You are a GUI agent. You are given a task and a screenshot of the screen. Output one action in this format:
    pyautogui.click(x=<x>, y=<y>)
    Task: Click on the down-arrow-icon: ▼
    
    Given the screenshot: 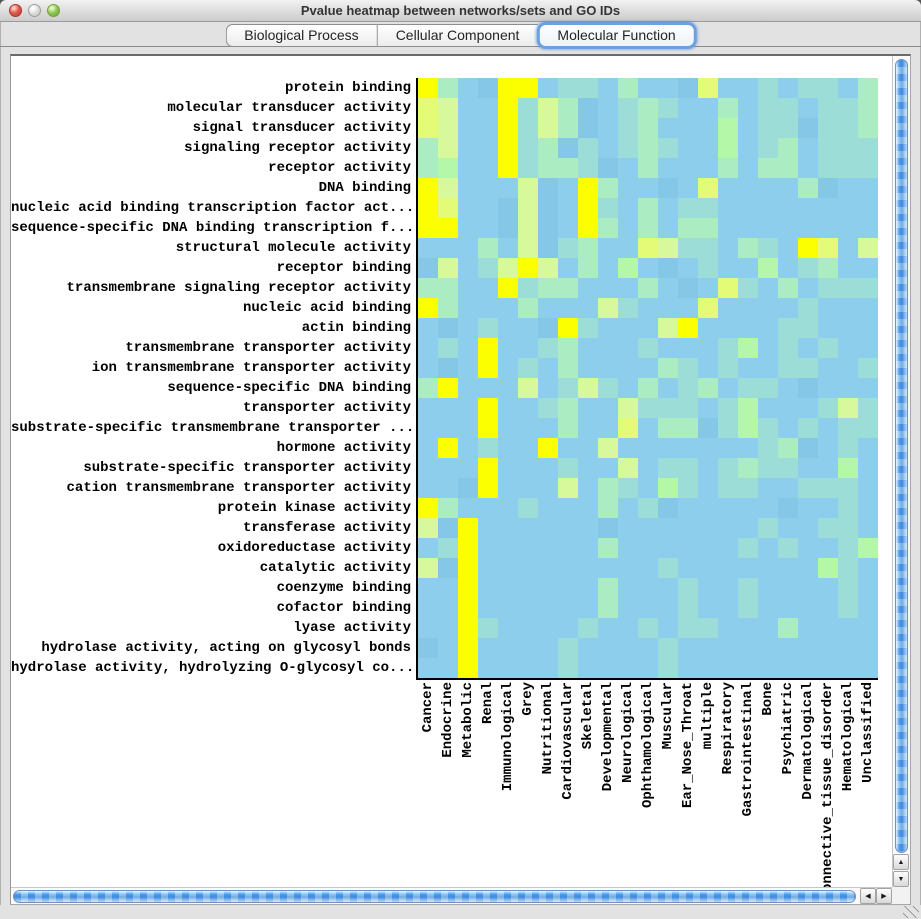 What is the action you would take?
    pyautogui.click(x=901, y=879)
    